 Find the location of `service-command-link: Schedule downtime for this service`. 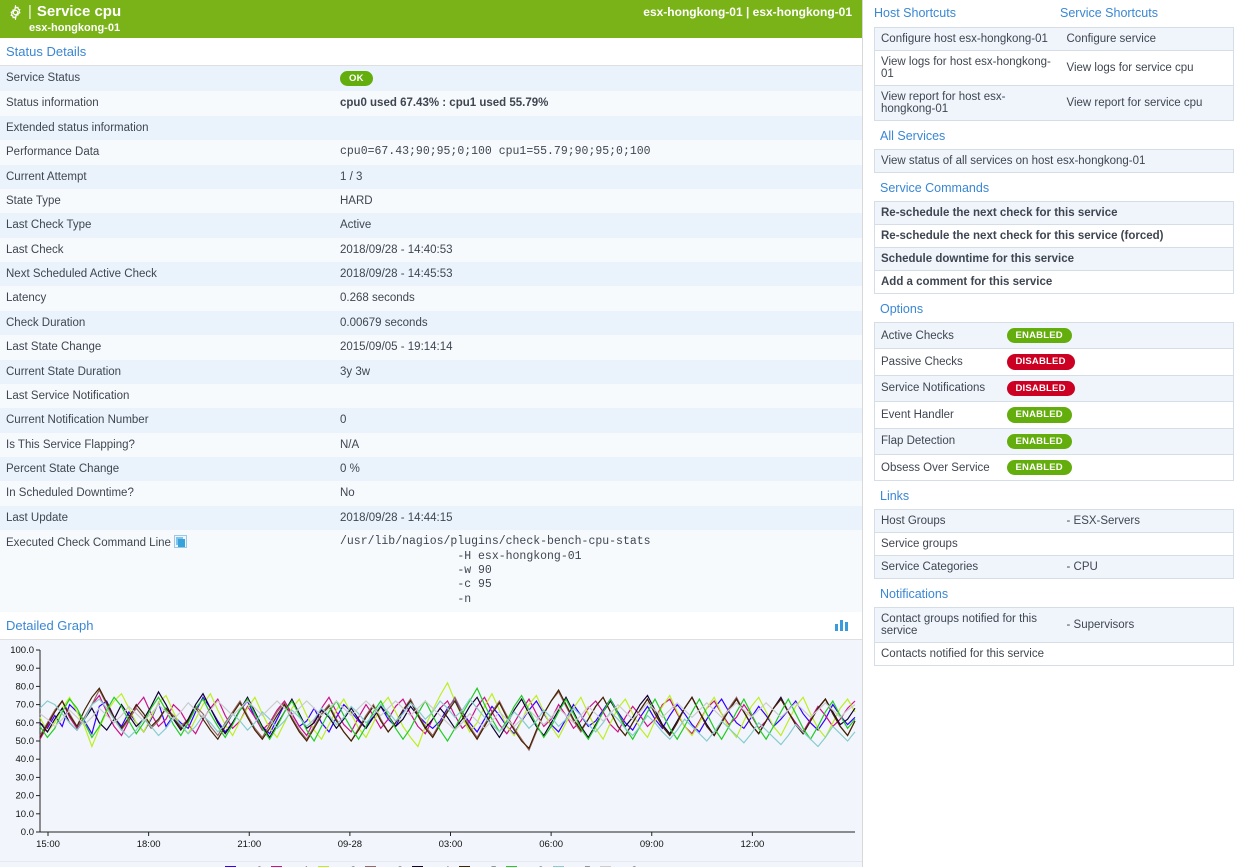

service-command-link: Schedule downtime for this service is located at coordinates (1054, 259).